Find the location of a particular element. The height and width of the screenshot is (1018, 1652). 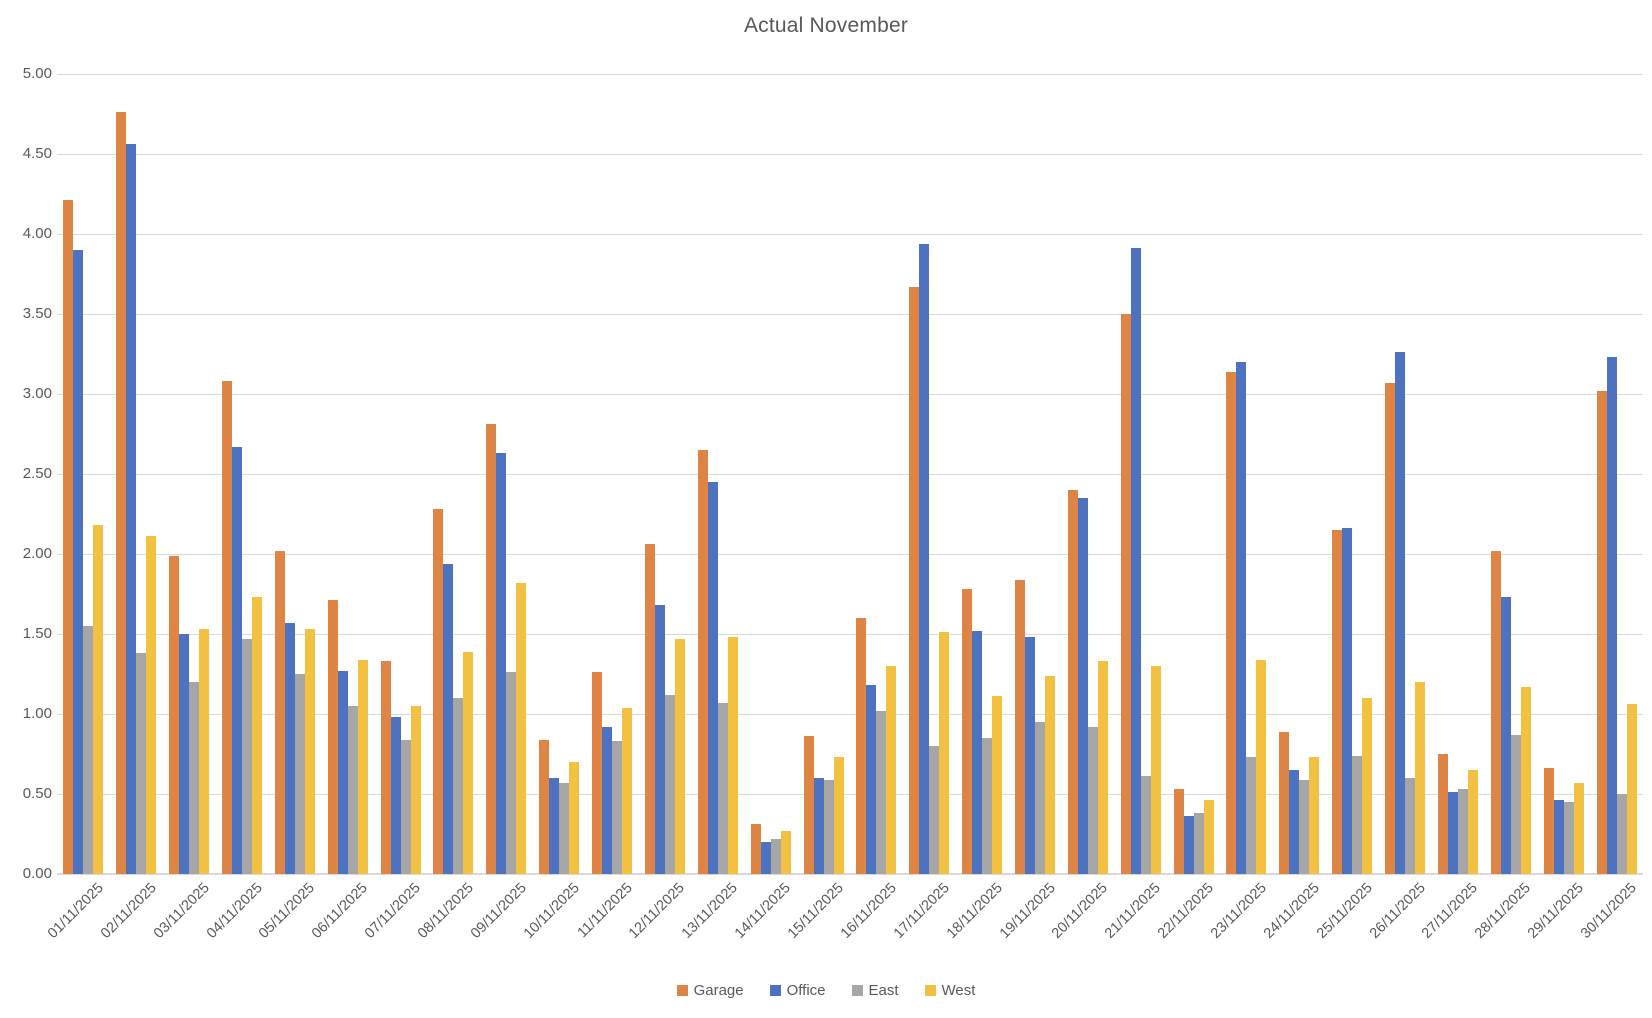

legend-label: East is located at coordinates (883, 990).